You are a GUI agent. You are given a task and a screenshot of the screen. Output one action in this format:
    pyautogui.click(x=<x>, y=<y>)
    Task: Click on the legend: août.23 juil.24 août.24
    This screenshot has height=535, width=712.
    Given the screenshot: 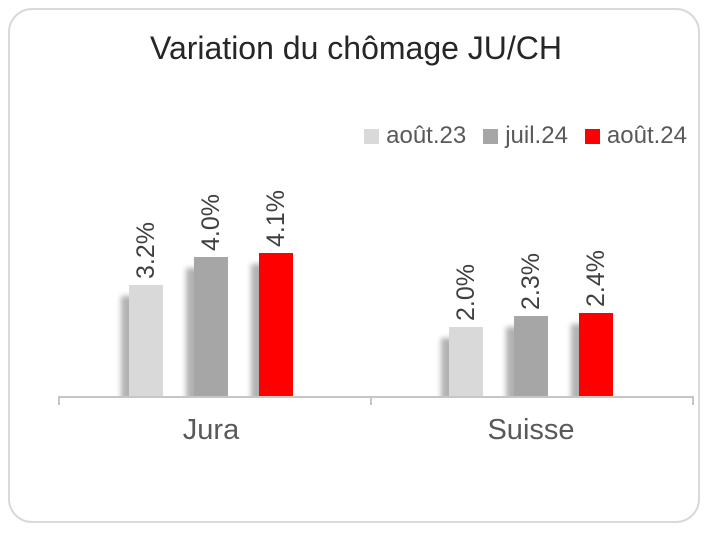 What is the action you would take?
    pyautogui.click(x=525, y=136)
    